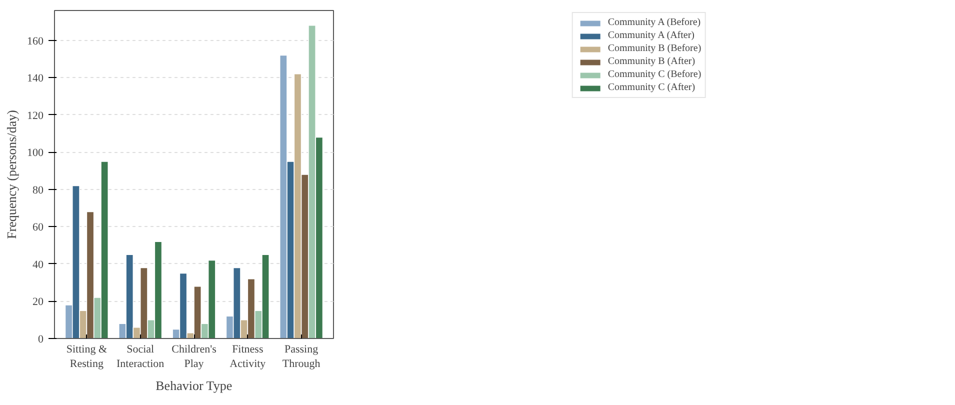 Image resolution: width=955 pixels, height=405 pixels. I want to click on y-tick-label: 100, so click(35, 153).